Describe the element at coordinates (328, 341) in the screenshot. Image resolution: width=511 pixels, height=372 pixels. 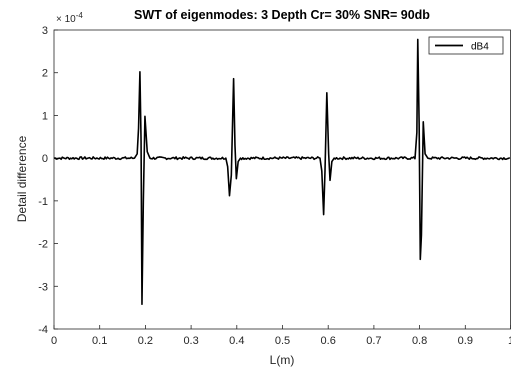
I see `x-tick-label: 0.6` at that location.